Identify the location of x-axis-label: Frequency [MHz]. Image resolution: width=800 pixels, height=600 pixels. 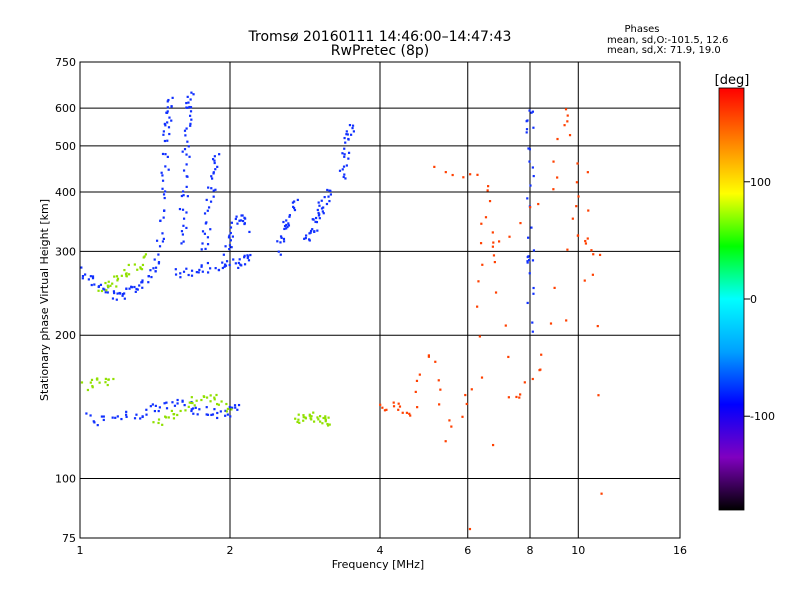
(378, 564).